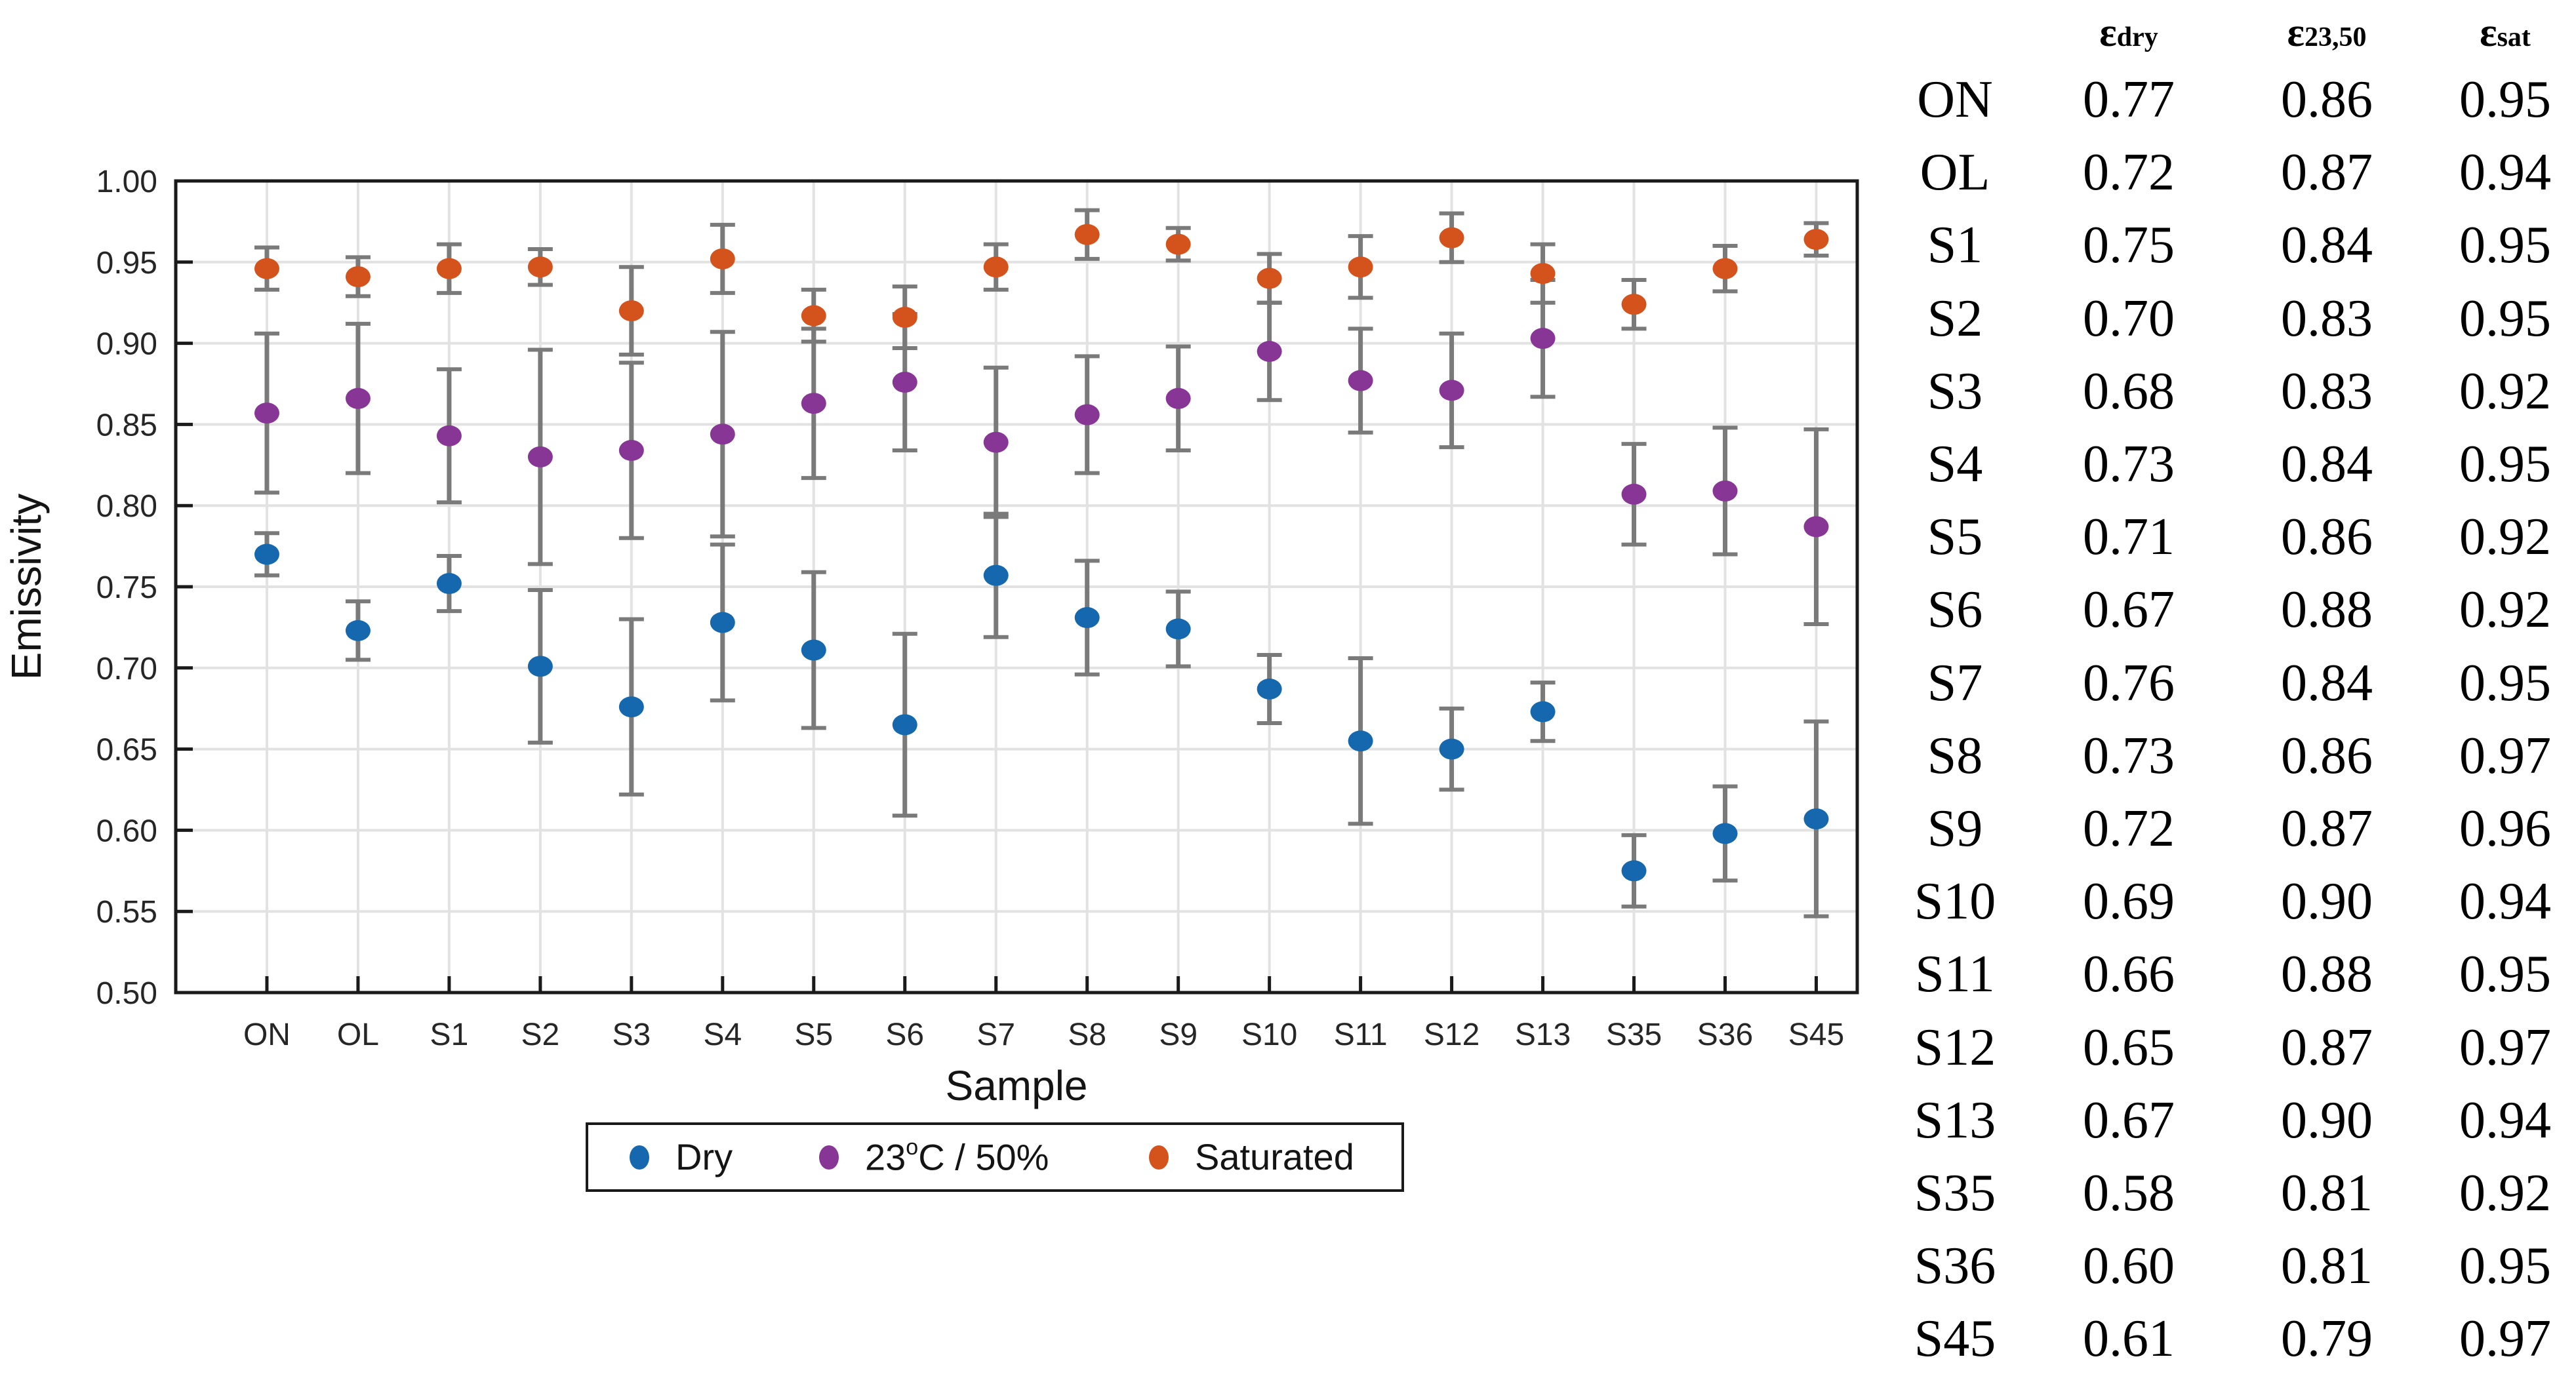  Describe the element at coordinates (912, 1147) in the screenshot. I see `degree-superscript: o` at that location.